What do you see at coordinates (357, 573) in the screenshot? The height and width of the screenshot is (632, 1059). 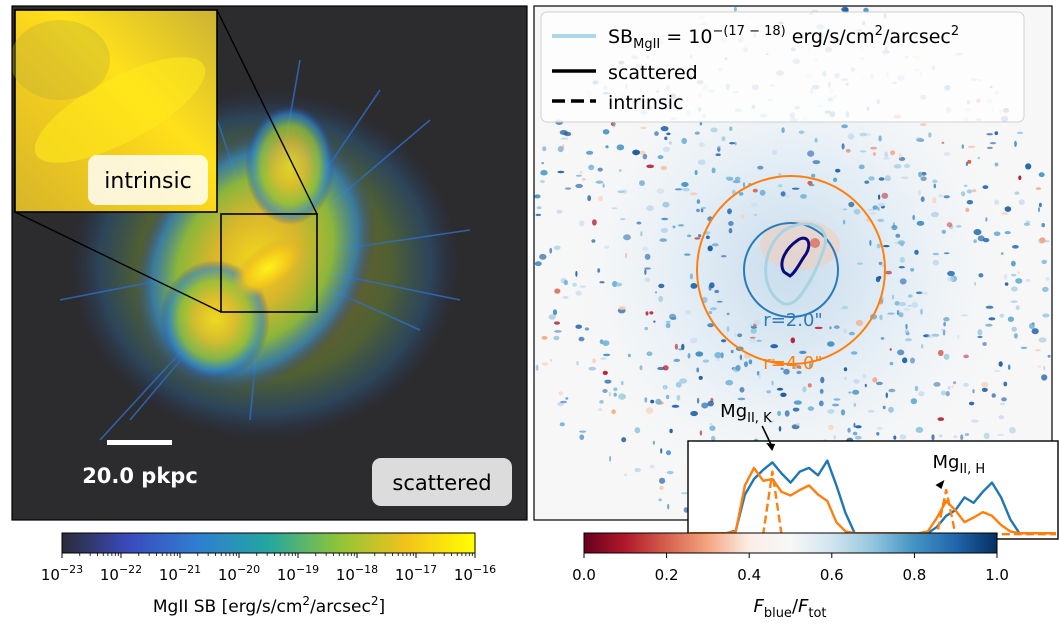 I see `left-colorbar-tick-label: 10−18` at bounding box center [357, 573].